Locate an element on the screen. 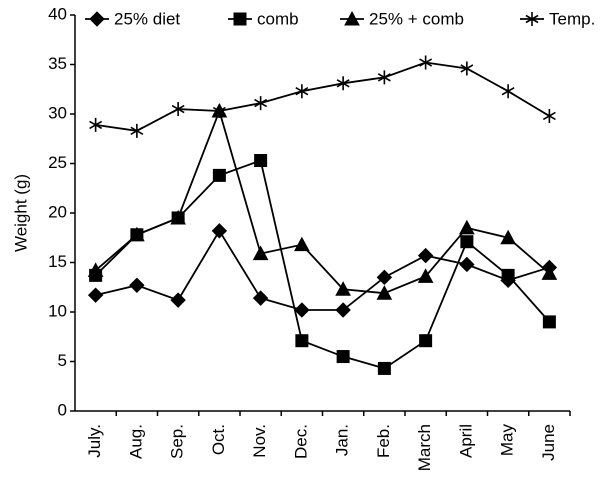  y-tick-label: 0 is located at coordinates (62, 409).